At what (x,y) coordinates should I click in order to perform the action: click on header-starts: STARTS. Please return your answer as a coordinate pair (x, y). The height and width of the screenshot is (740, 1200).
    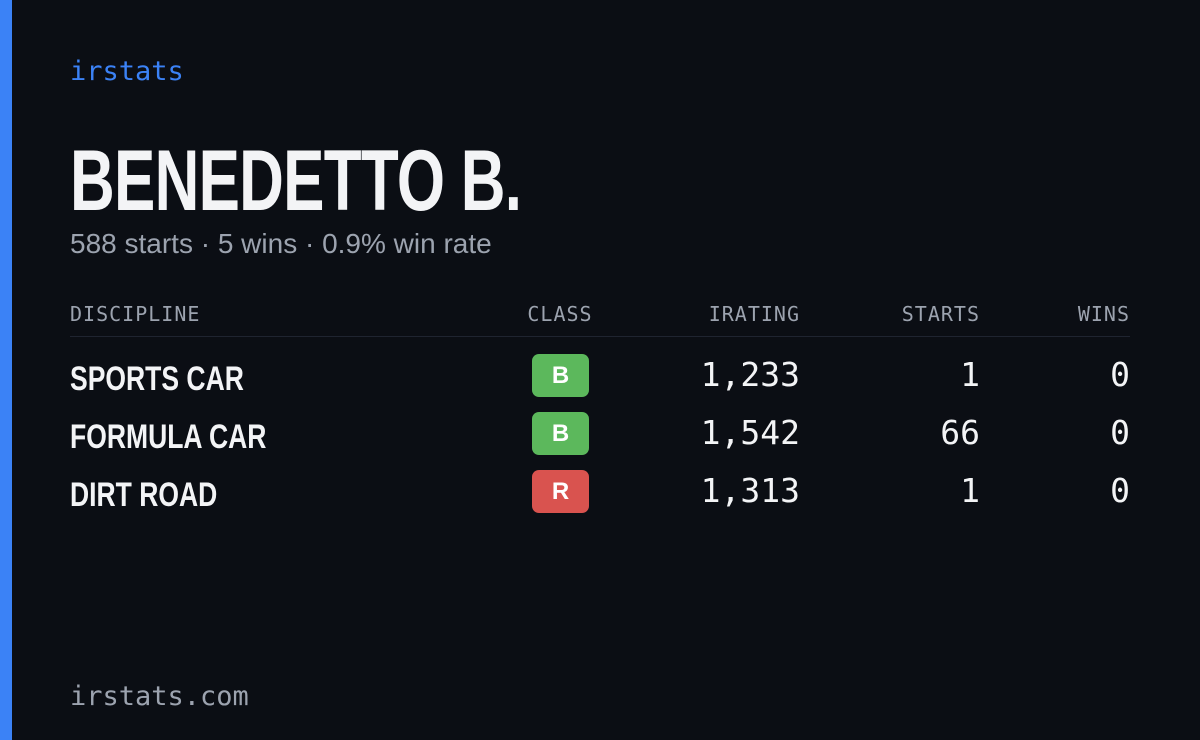
    Looking at the image, I should click on (940, 314).